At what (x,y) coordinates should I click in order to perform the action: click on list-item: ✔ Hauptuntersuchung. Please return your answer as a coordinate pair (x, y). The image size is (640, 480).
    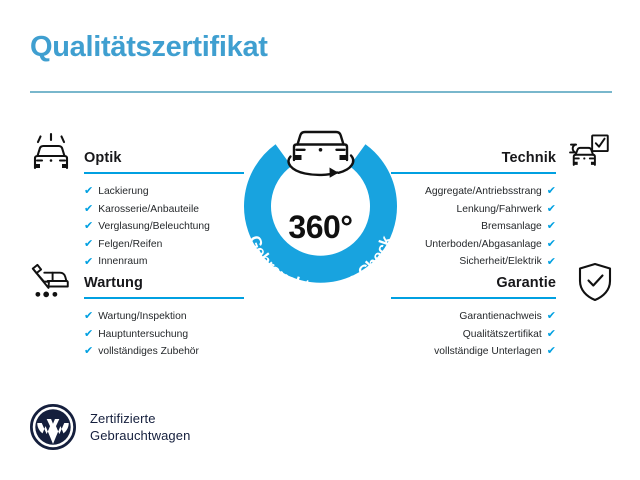
    Looking at the image, I should click on (164, 335).